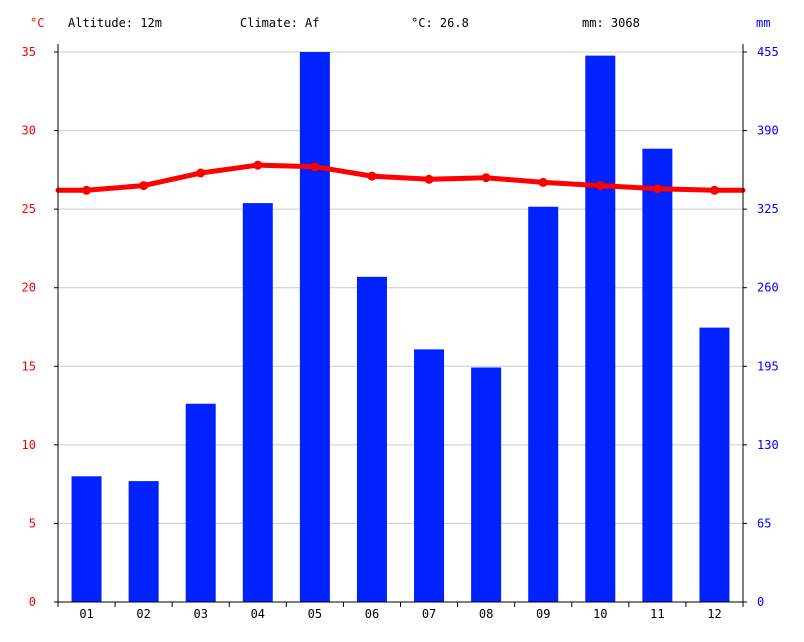 This screenshot has width=804, height=642. What do you see at coordinates (40, 327) in the screenshot?
I see `left-axis-ticks: 0 5 10 15 20 25 30 35` at bounding box center [40, 327].